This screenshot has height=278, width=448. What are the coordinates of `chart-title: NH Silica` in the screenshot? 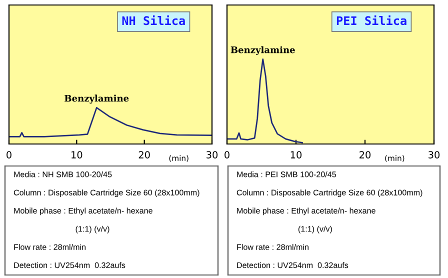 It's located at (153, 20).